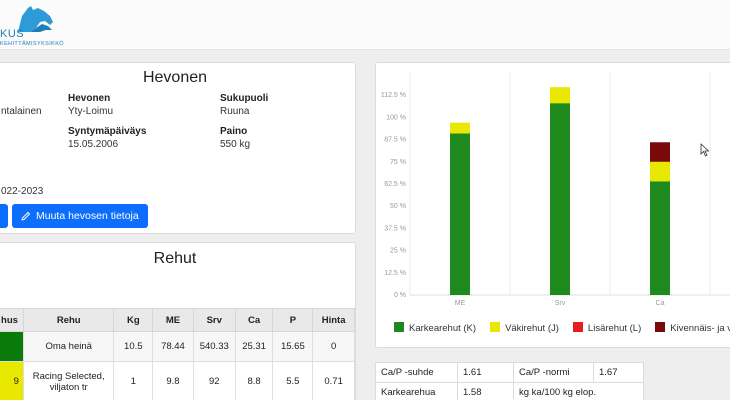 This screenshot has width=730, height=400. Describe the element at coordinates (578, 391) in the screenshot. I see `ratio-label: kg ka/100 kg elop.` at that location.